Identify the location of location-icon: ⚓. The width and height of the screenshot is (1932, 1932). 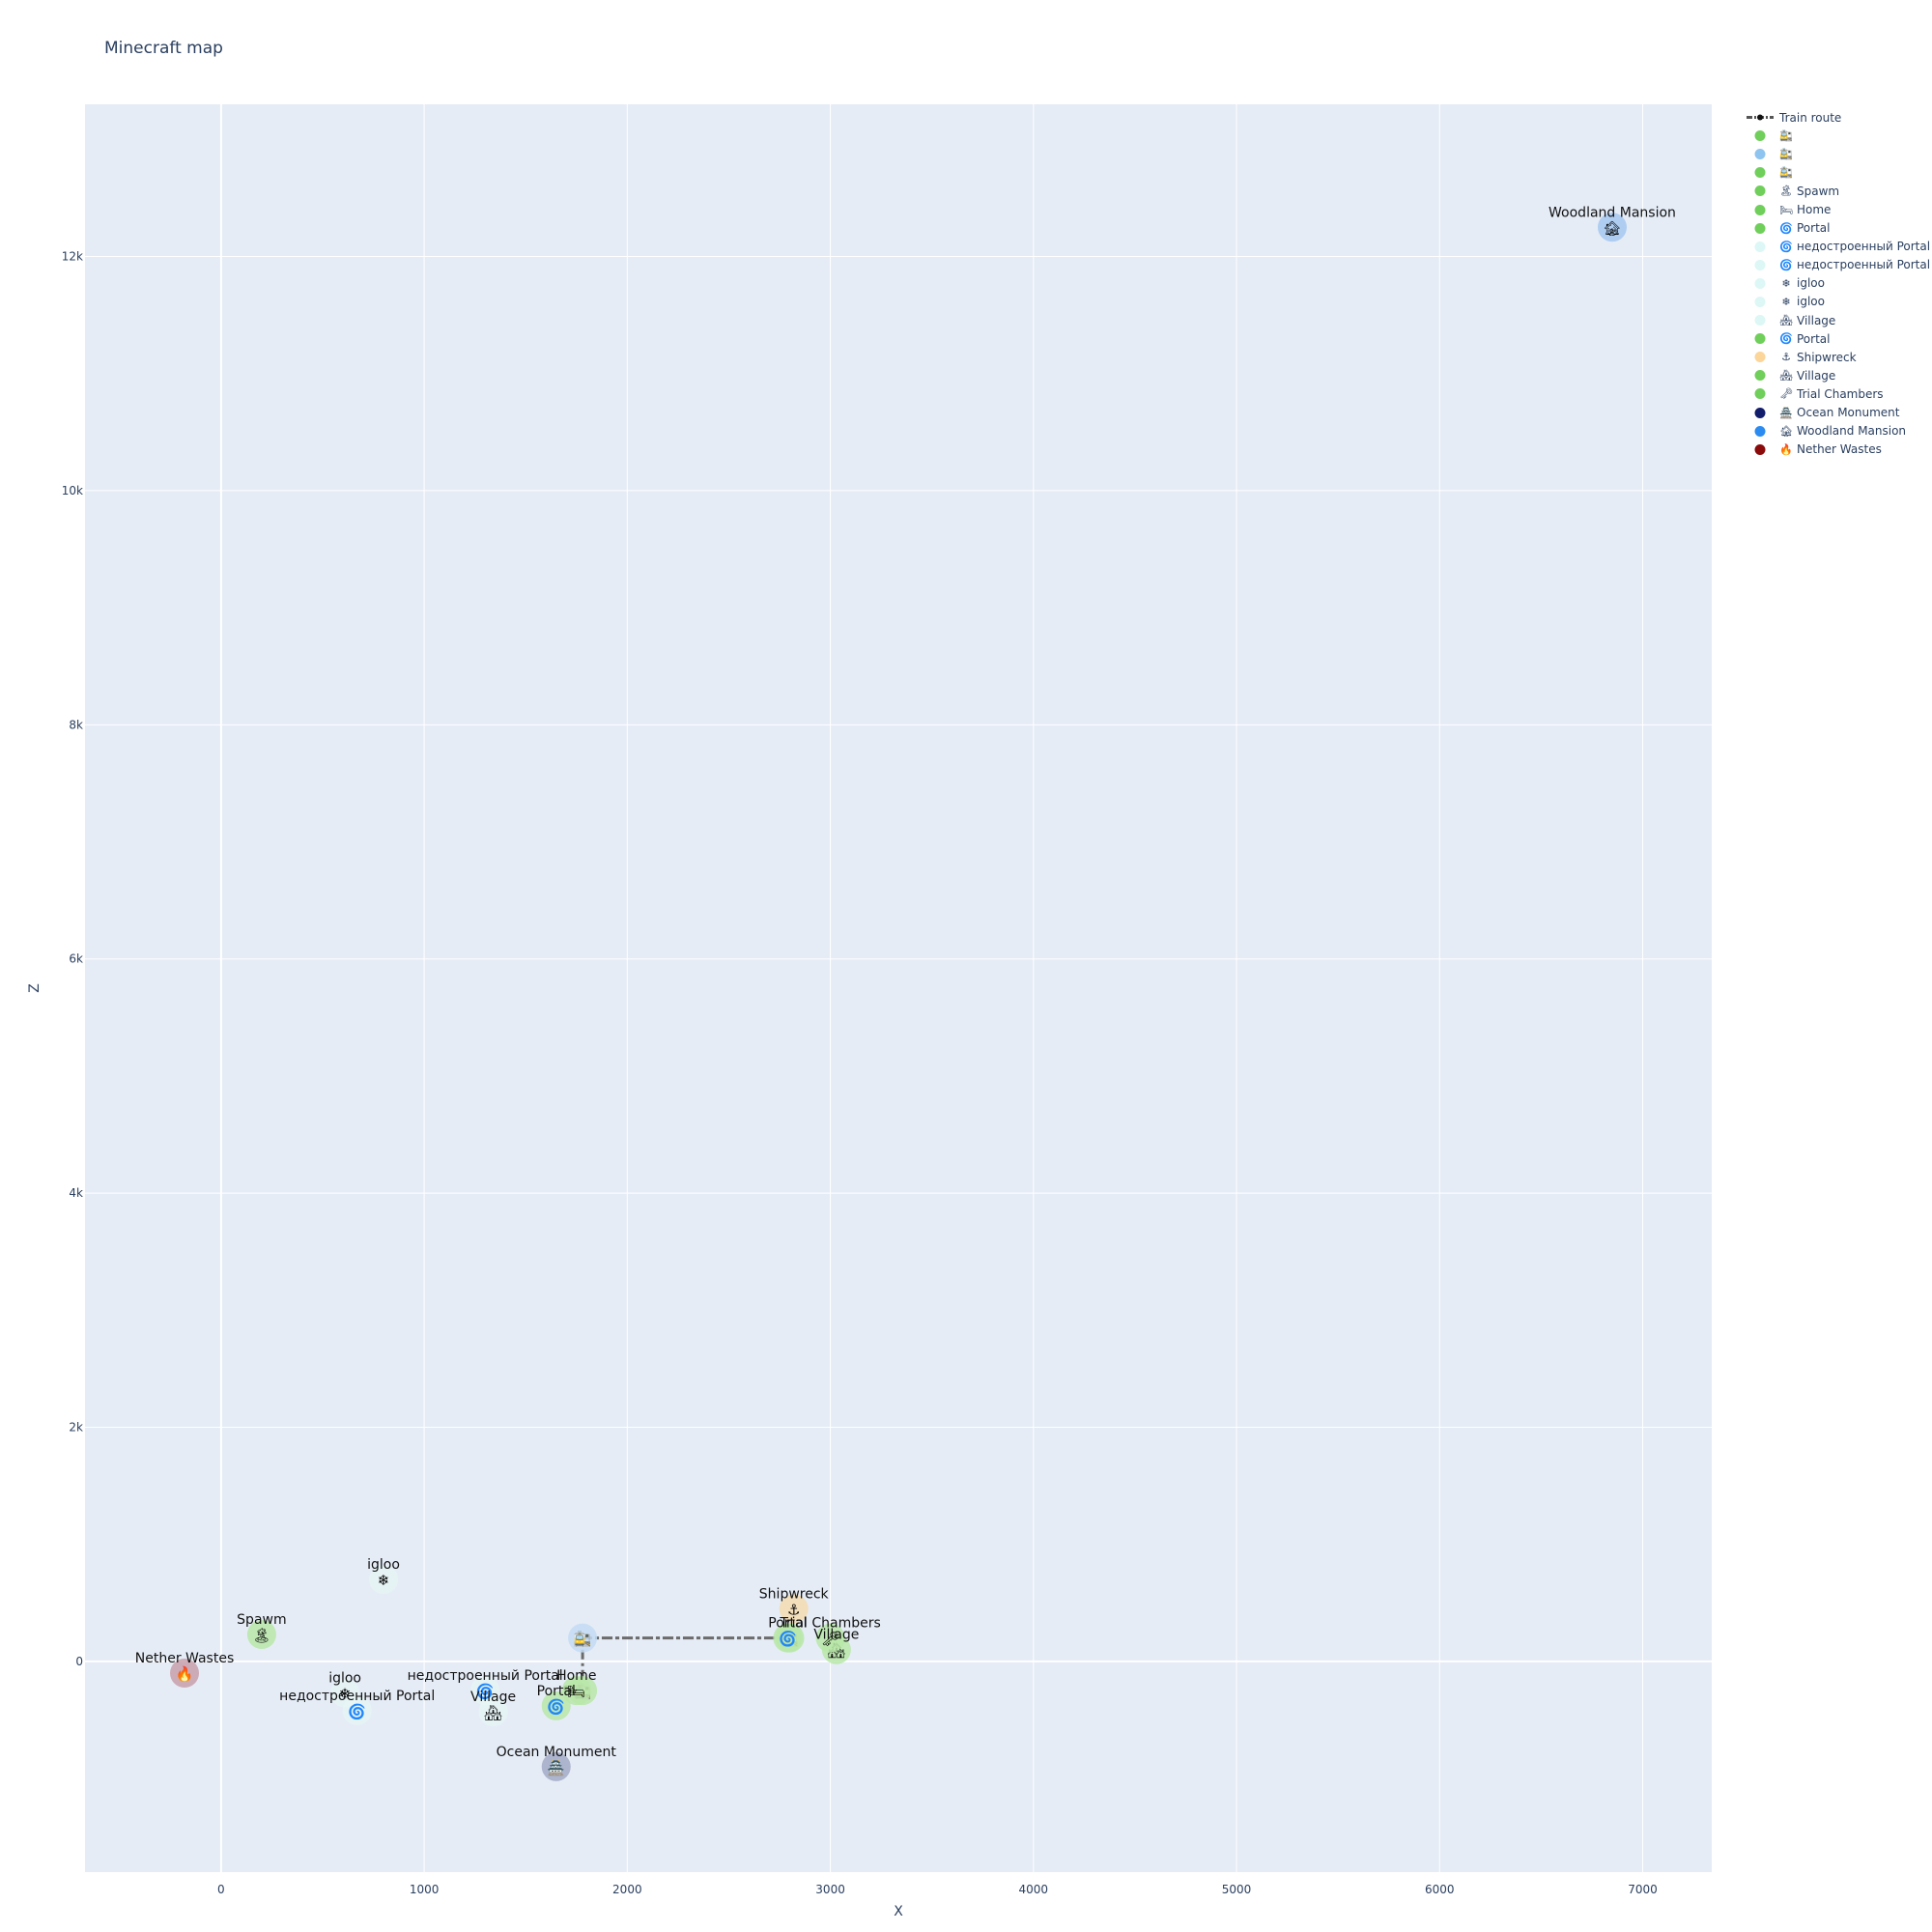
(793, 1609).